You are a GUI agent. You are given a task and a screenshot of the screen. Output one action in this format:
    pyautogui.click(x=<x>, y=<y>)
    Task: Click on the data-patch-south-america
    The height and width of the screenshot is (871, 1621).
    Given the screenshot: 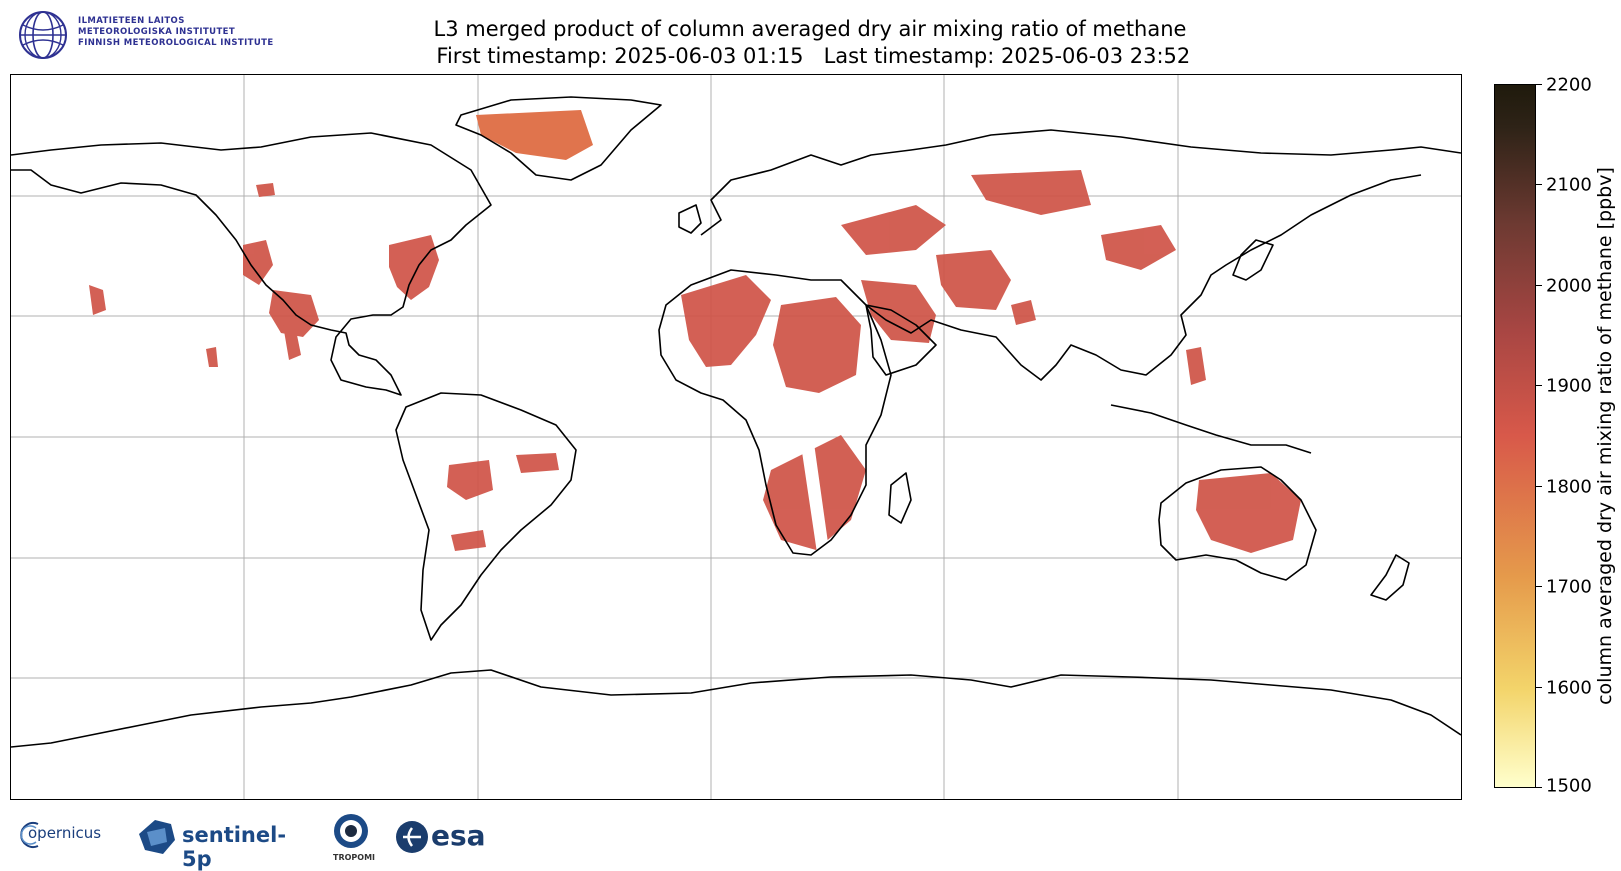 What is the action you would take?
    pyautogui.click(x=470, y=480)
    